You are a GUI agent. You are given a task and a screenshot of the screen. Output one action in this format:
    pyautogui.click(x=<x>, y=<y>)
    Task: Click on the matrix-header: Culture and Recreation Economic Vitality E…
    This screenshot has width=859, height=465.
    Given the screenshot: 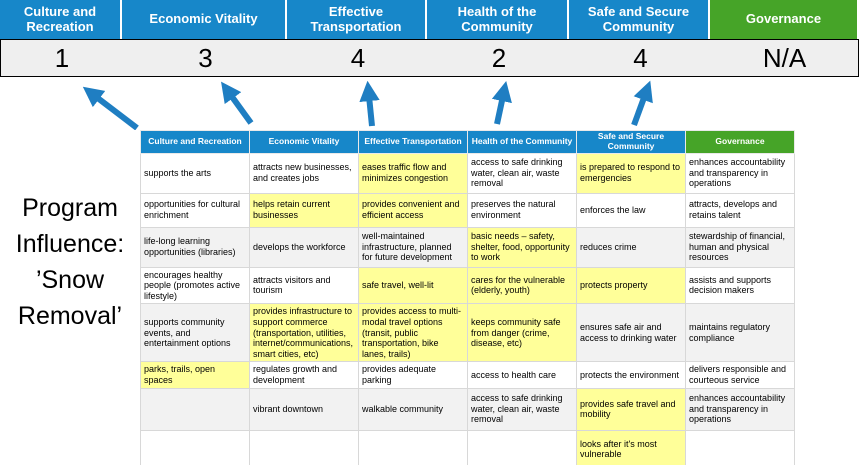 What is the action you would take?
    pyautogui.click(x=467, y=142)
    